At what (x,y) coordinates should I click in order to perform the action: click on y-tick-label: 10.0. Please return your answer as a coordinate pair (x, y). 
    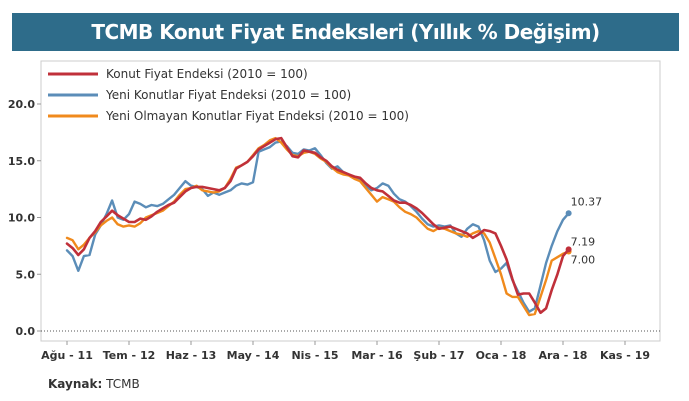
    Looking at the image, I should click on (21, 218).